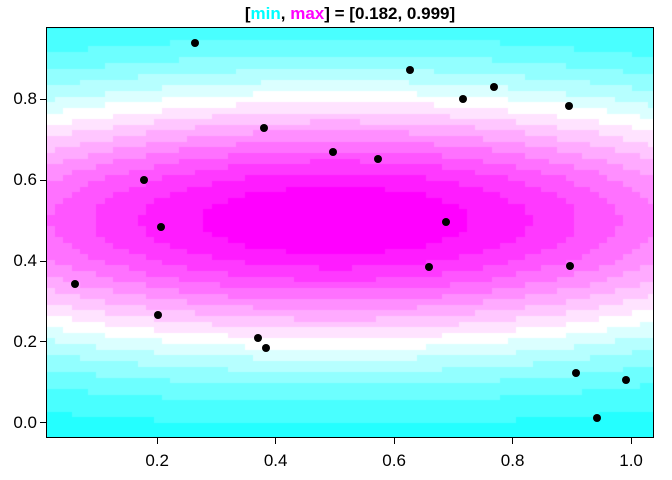 The image size is (672, 480). Describe the element at coordinates (247, 13) in the screenshot. I see `title-open-bracket: [` at that location.